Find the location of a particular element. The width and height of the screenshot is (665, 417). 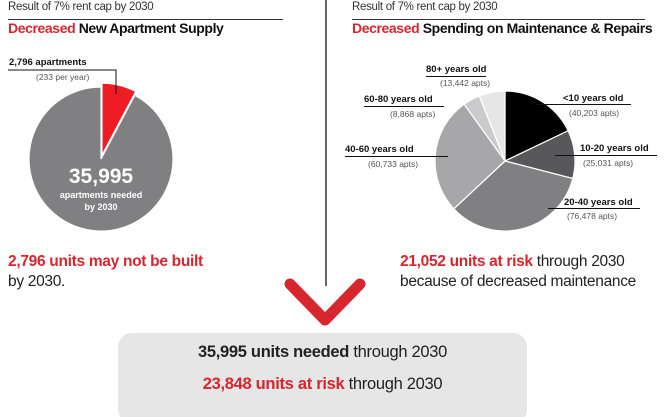

left-slice-sub: (233 per year) is located at coordinates (63, 77).